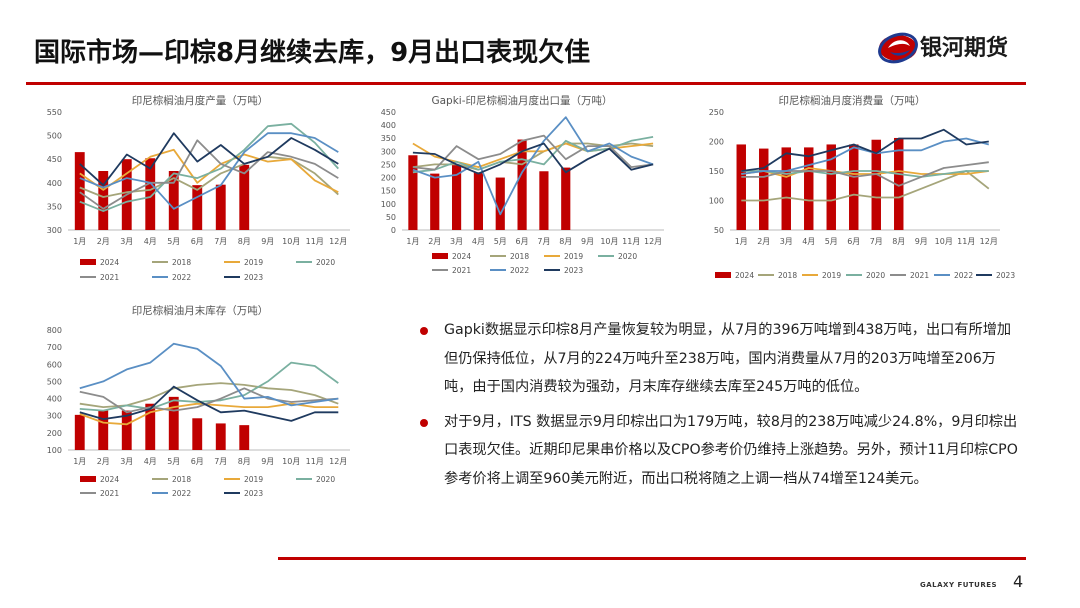  Describe the element at coordinates (388, 138) in the screenshot. I see `y-tick-label: 350` at that location.